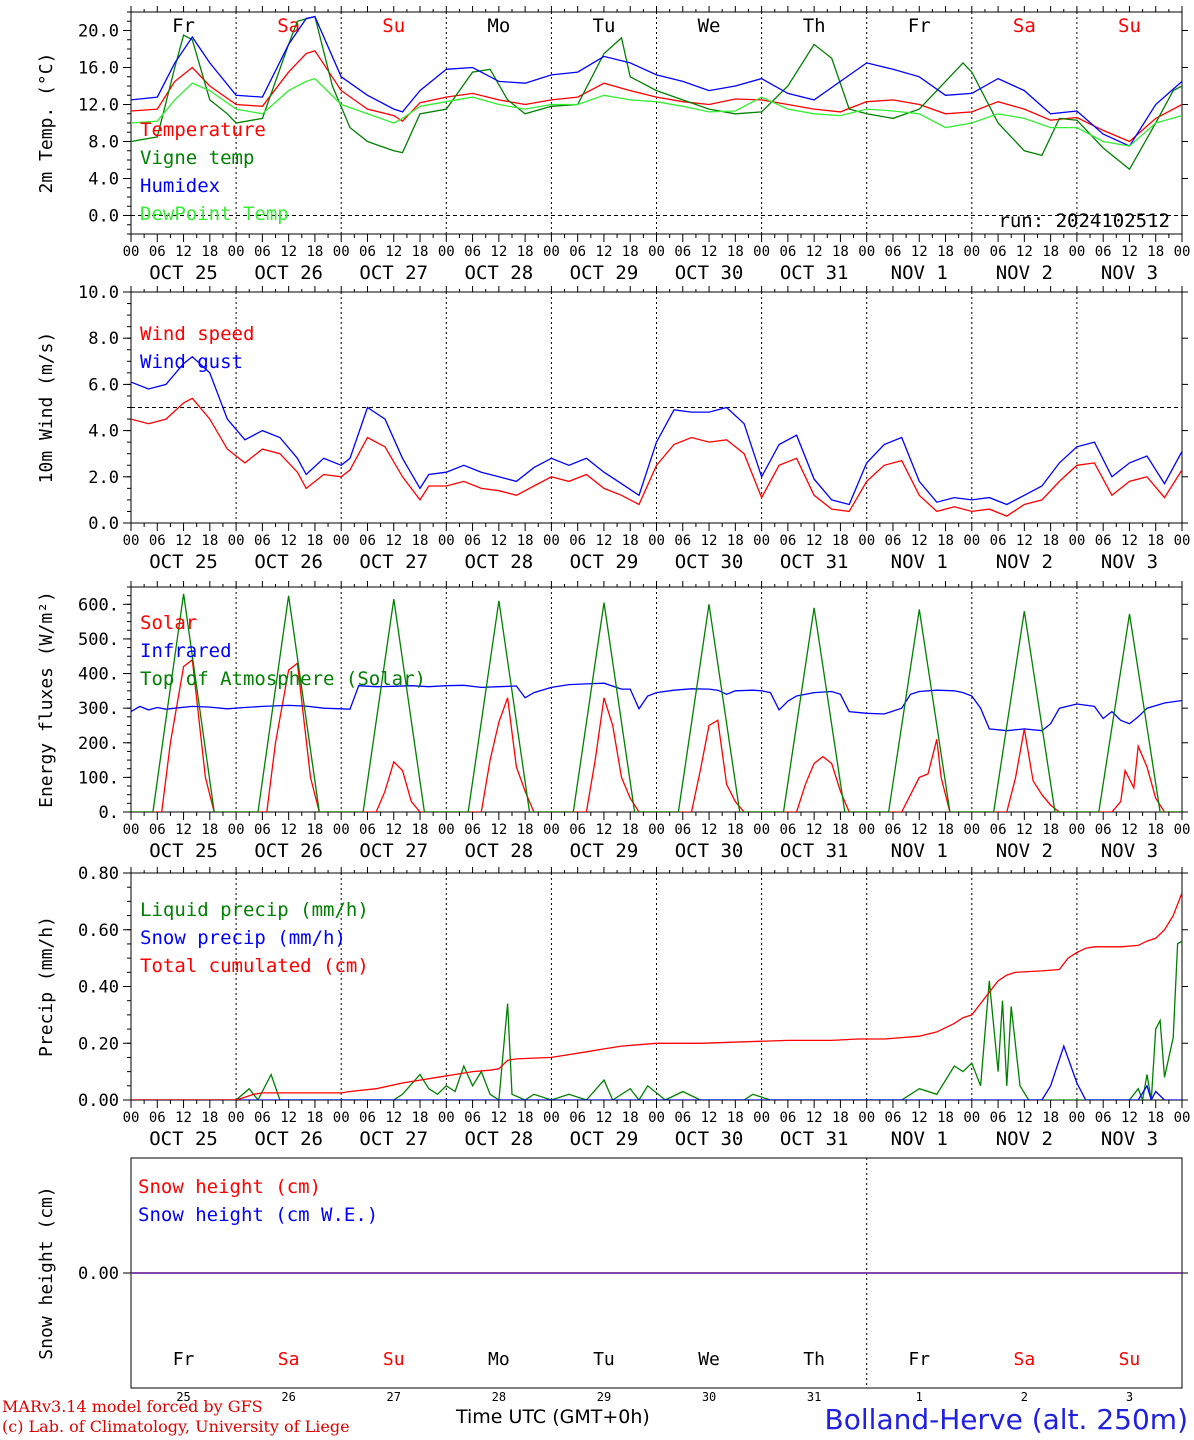  What do you see at coordinates (98, 988) in the screenshot?
I see `y-tick-label: 0.40` at bounding box center [98, 988].